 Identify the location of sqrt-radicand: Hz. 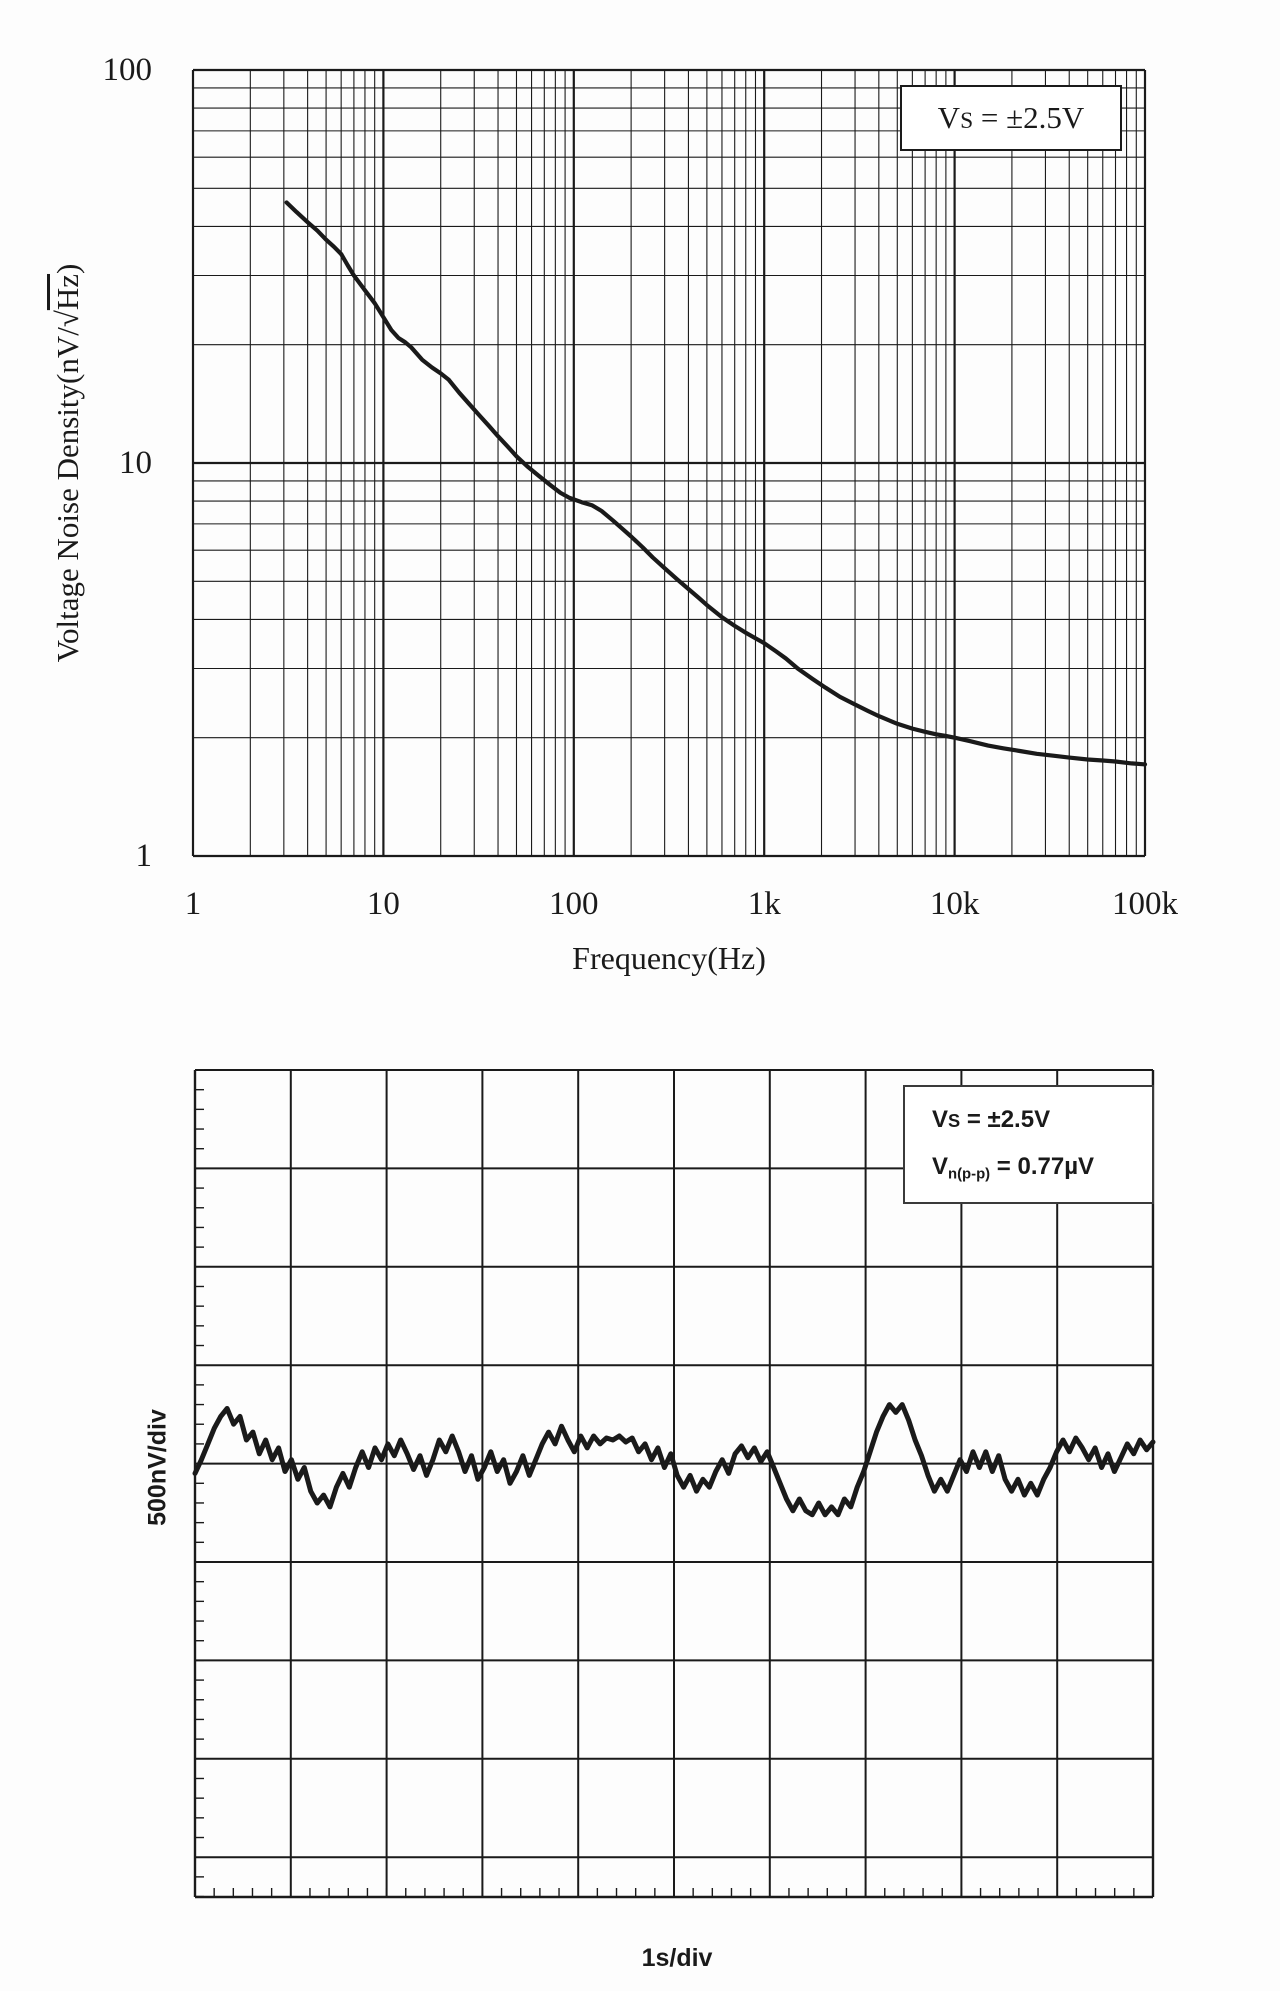
(67, 292).